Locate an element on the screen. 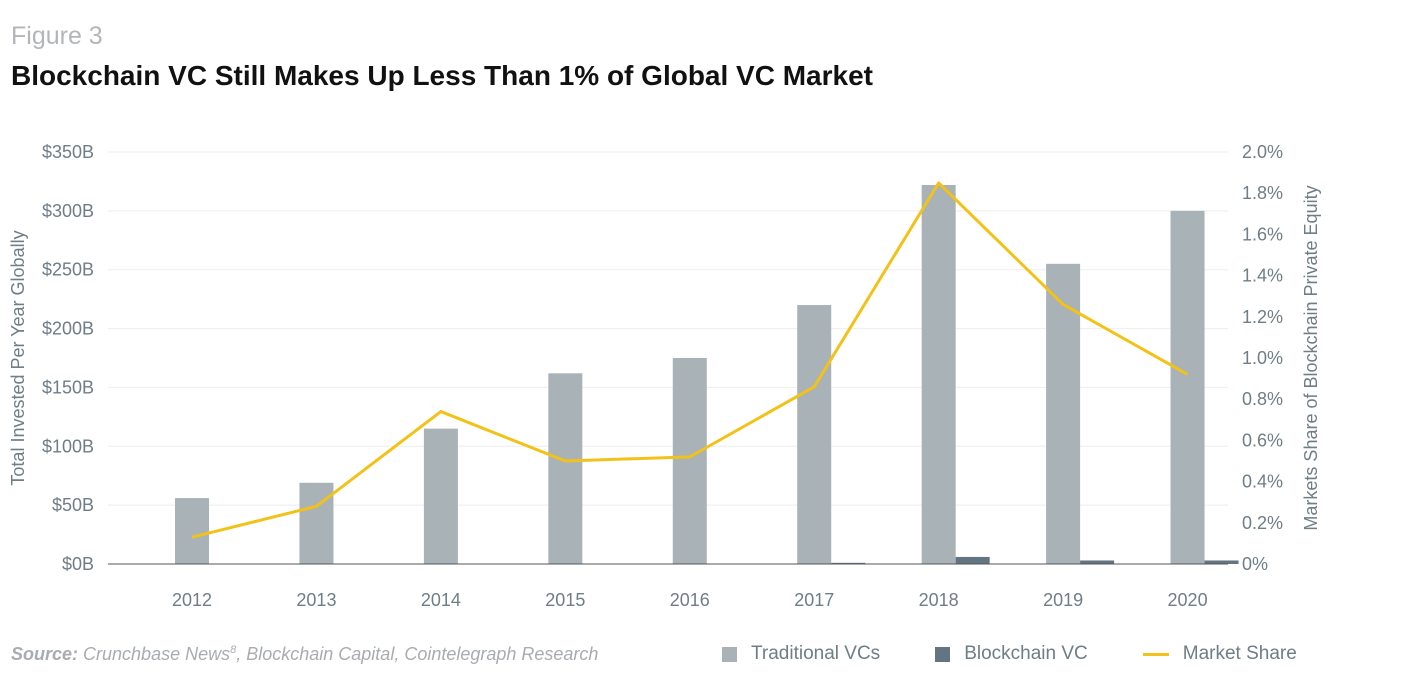 This screenshot has height=694, width=1418. source-text-1: Crunchbase News is located at coordinates (154, 654).